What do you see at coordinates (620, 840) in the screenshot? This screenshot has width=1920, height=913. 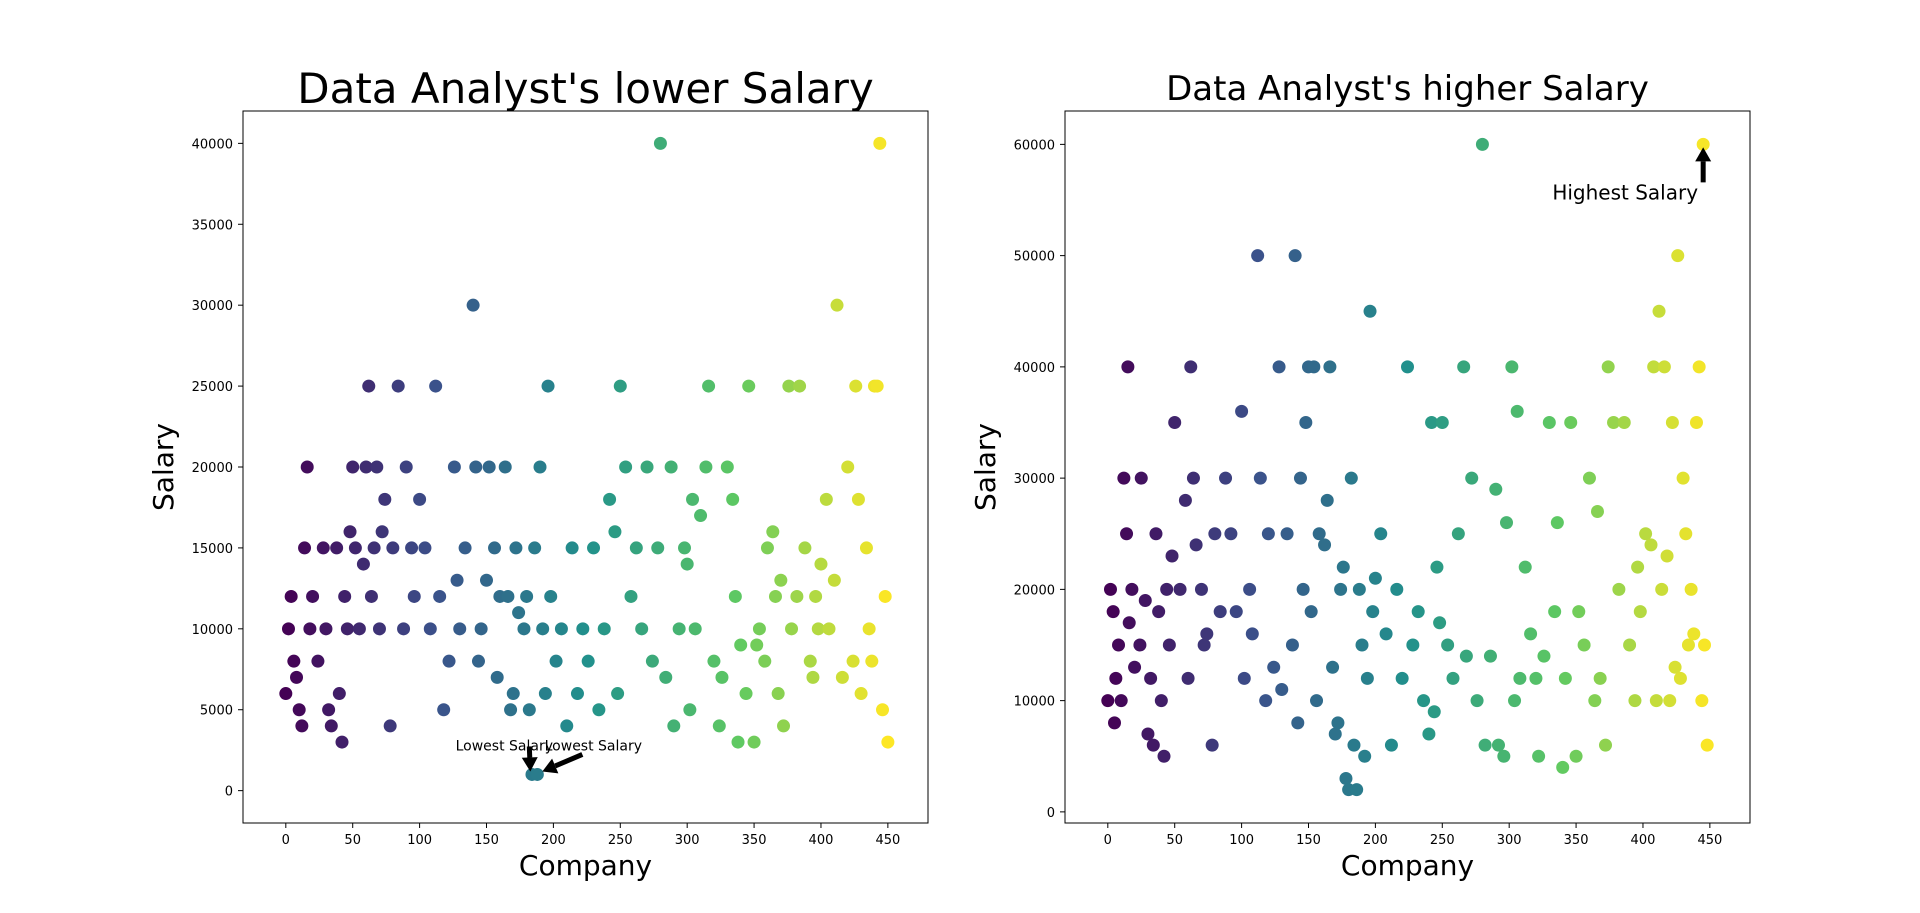 I see `x-tick-label: 250` at bounding box center [620, 840].